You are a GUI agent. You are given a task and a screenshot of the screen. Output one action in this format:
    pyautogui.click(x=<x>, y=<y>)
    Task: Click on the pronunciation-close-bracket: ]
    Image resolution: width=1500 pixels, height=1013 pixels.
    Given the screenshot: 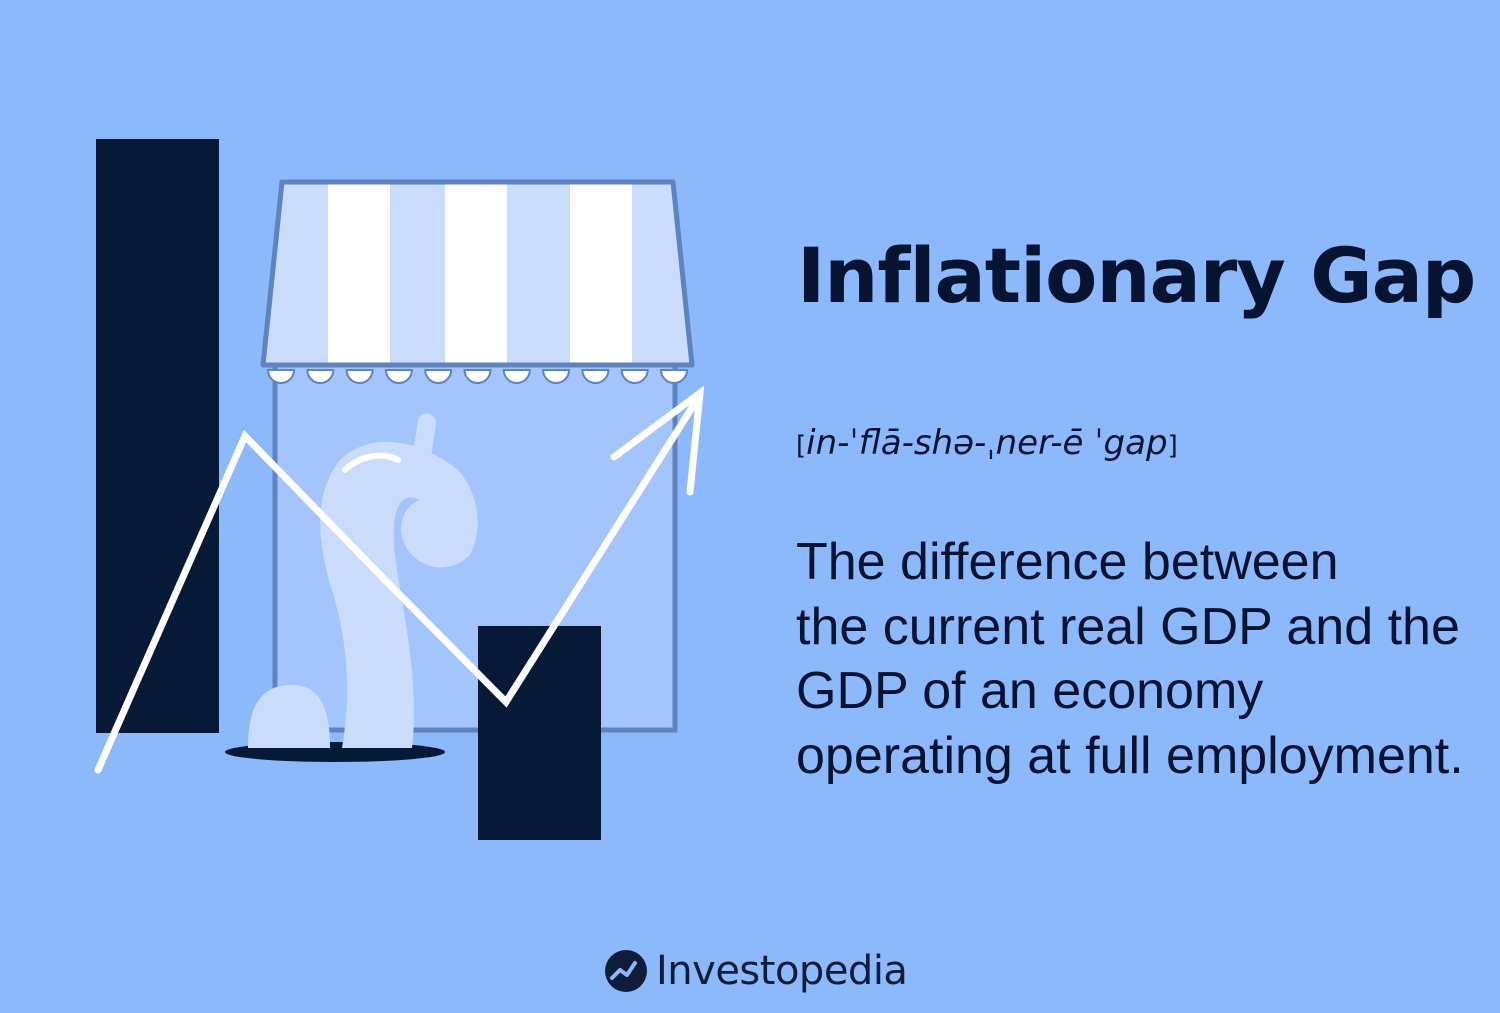 What is the action you would take?
    pyautogui.click(x=1172, y=446)
    